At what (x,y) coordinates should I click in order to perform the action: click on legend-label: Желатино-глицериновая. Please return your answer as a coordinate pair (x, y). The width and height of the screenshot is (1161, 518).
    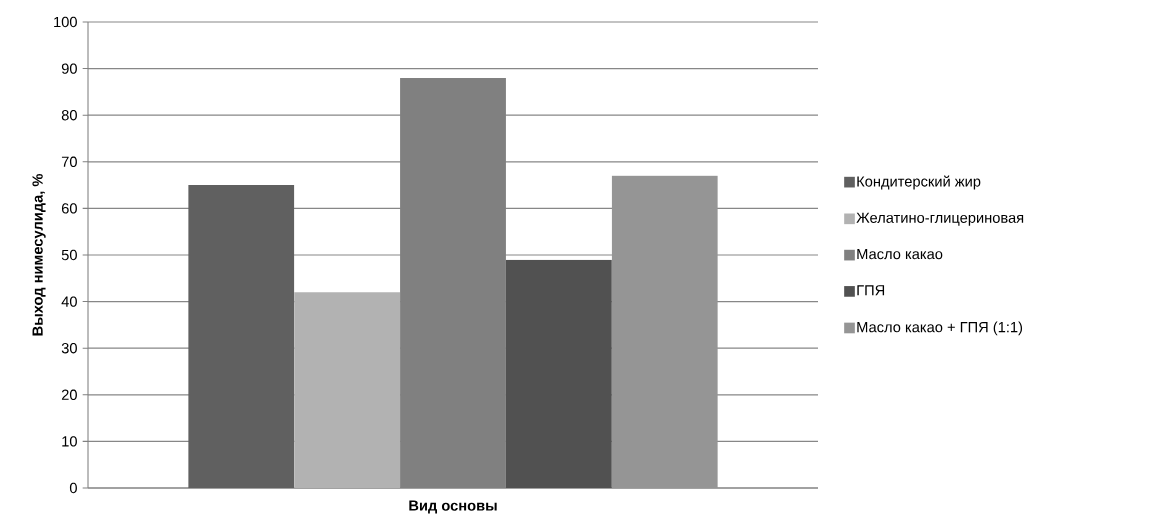
    Looking at the image, I should click on (940, 219).